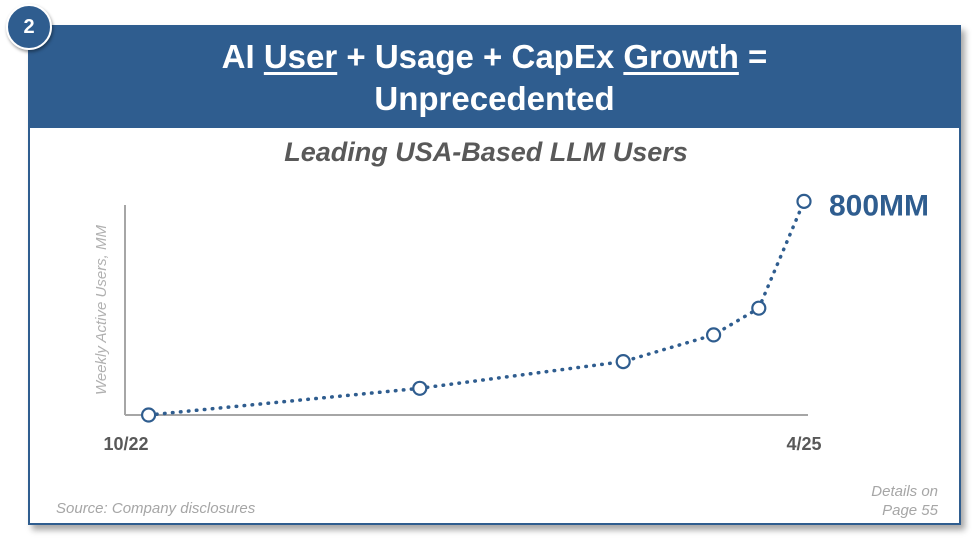 The height and width of the screenshot is (542, 972). I want to click on slide-number: 2, so click(29, 26).